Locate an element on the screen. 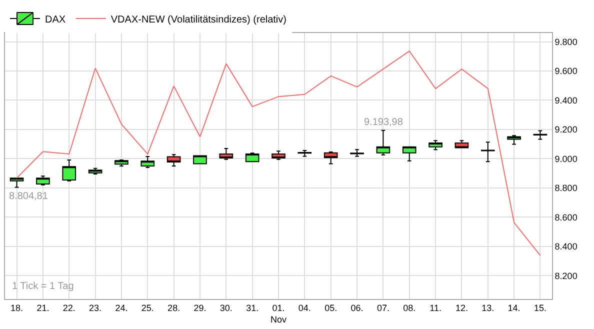 This screenshot has width=594, height=329. y-tick-label: 8.800 is located at coordinates (566, 188).